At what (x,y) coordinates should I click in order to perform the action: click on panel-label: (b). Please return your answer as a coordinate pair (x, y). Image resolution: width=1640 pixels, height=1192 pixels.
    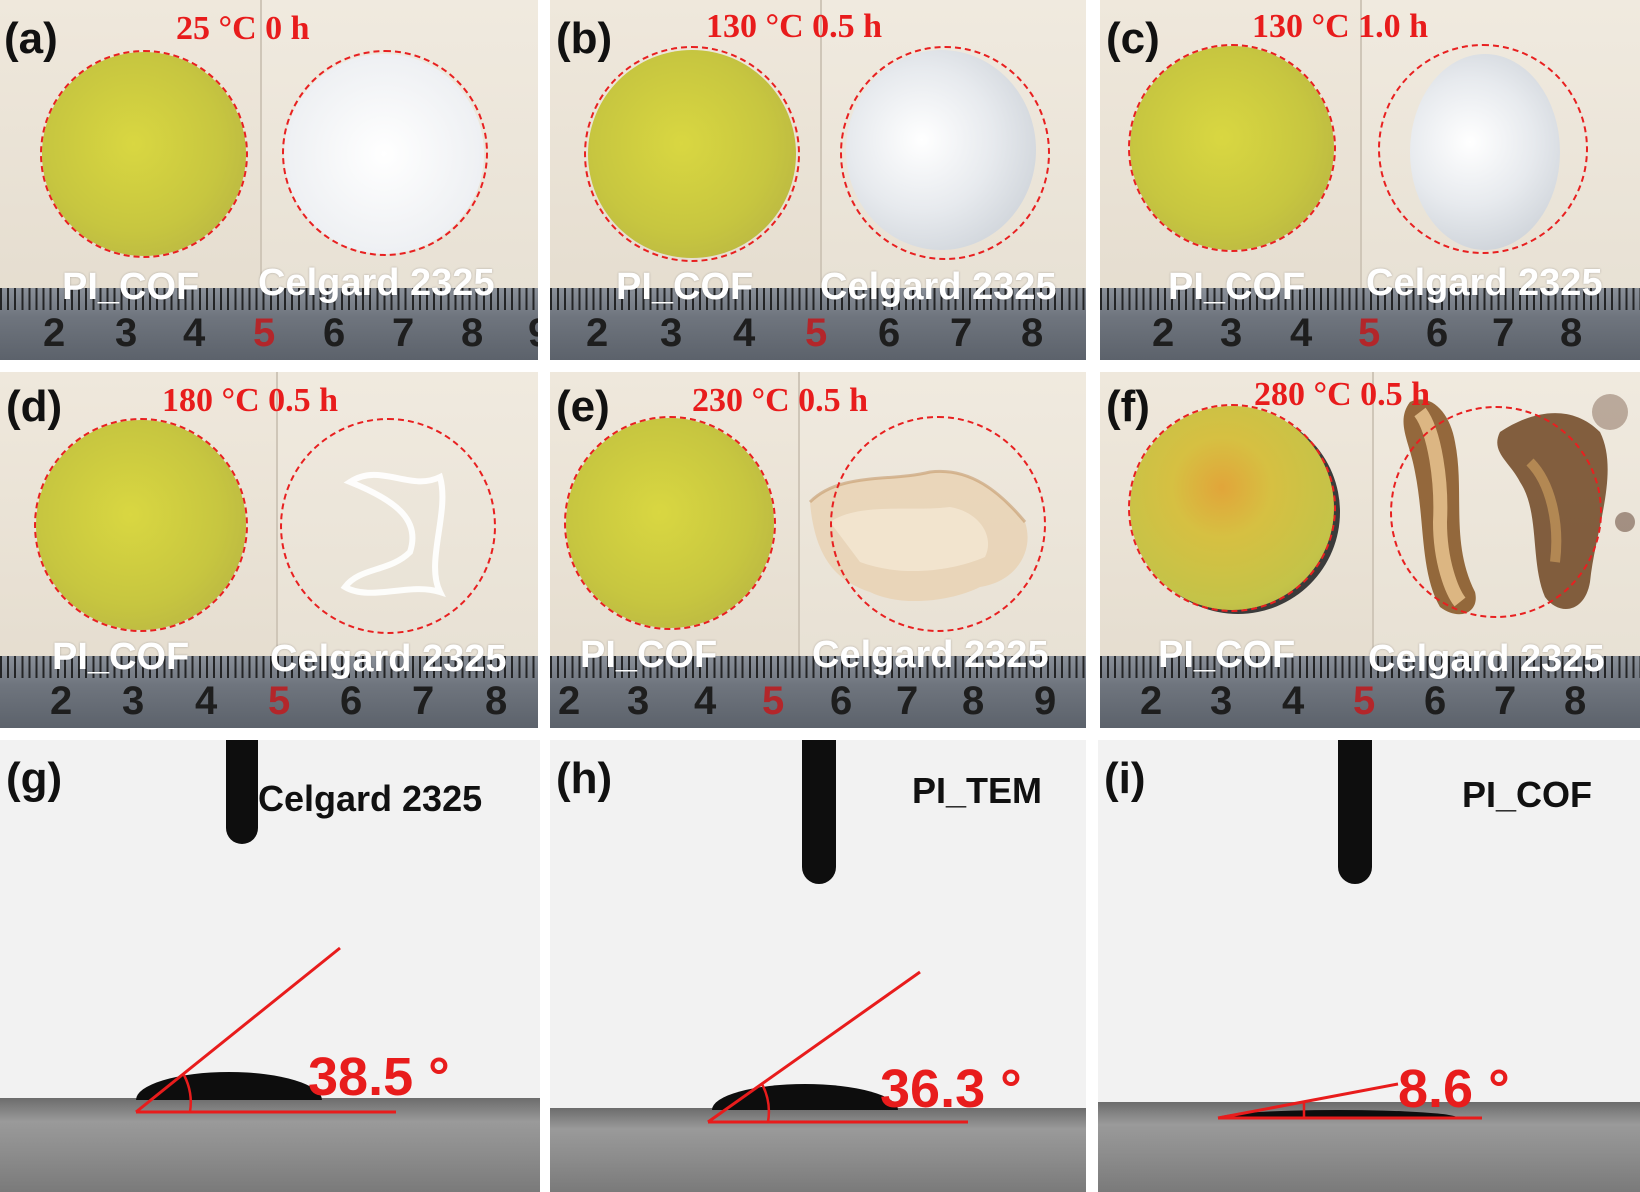
    Looking at the image, I should click on (584, 38).